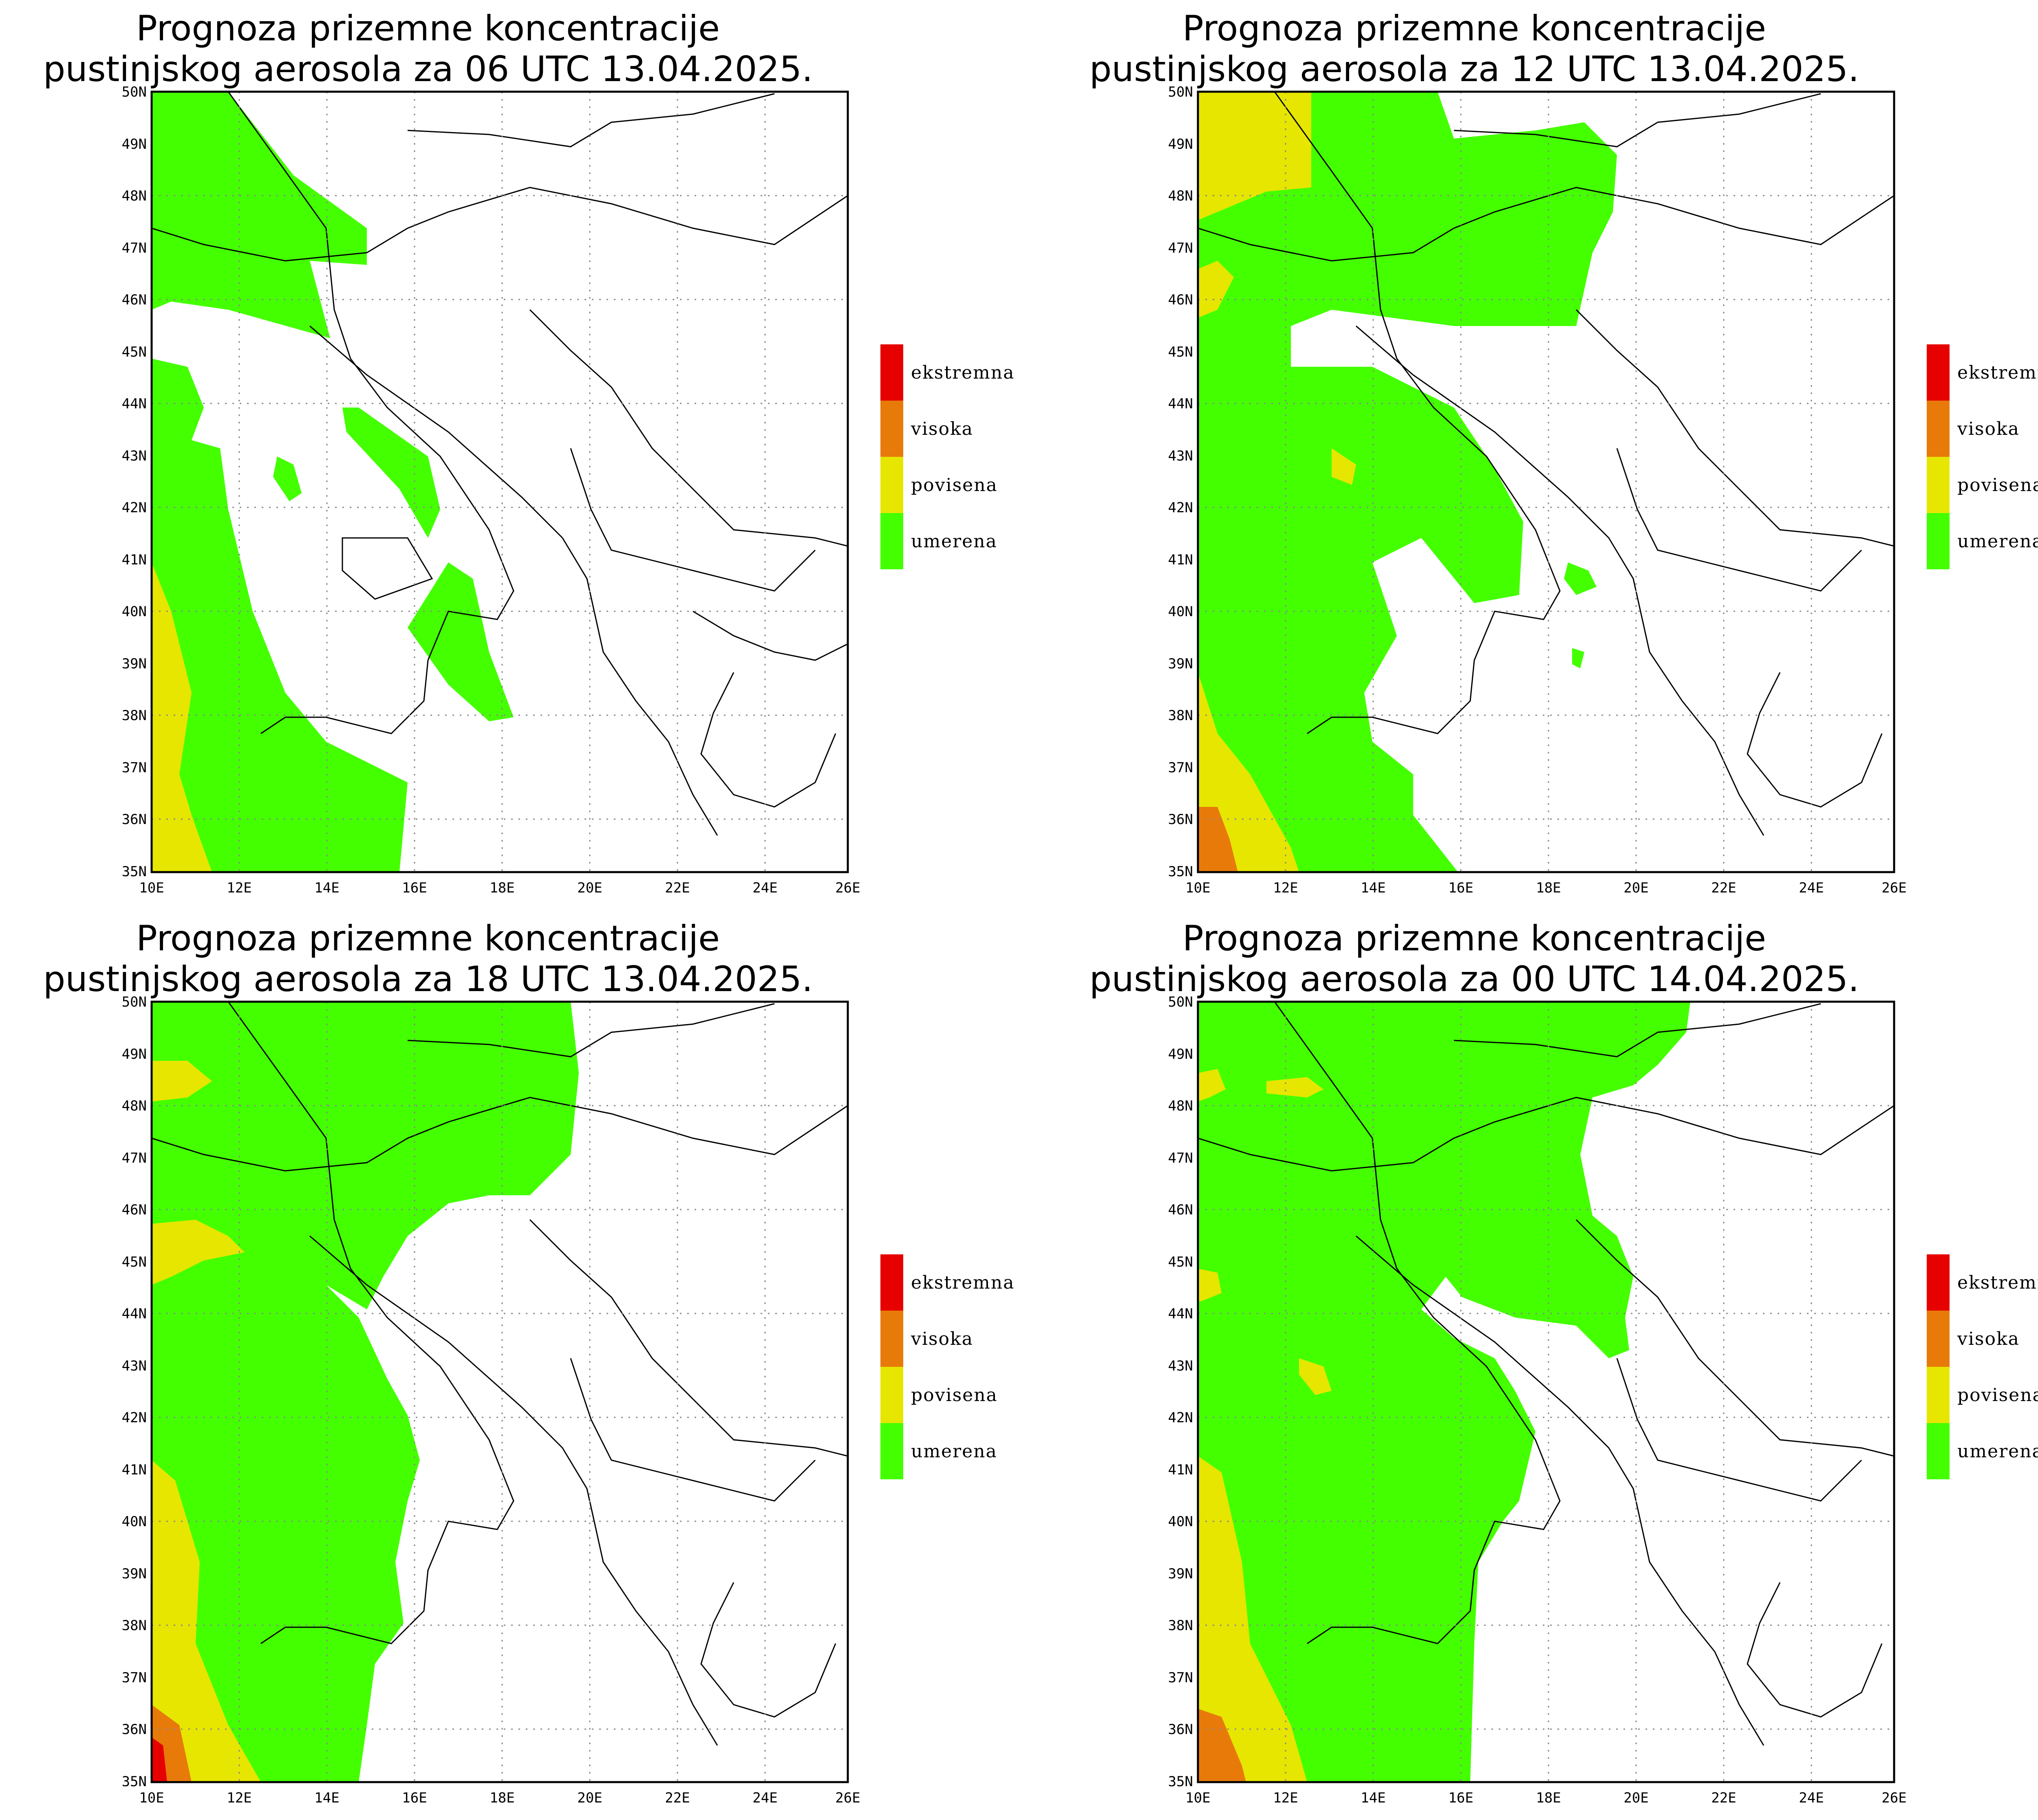 The width and height of the screenshot is (2038, 1820). What do you see at coordinates (428, 938) in the screenshot?
I see `title-line1: Prognoza prizemne koncentracije` at bounding box center [428, 938].